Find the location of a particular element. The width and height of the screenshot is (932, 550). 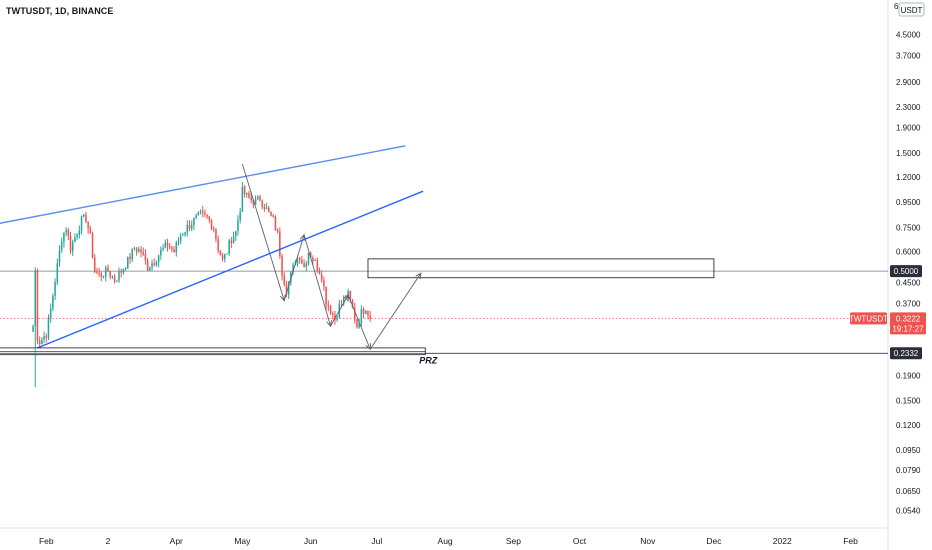

price-tick-label: 0.1900 is located at coordinates (908, 375).